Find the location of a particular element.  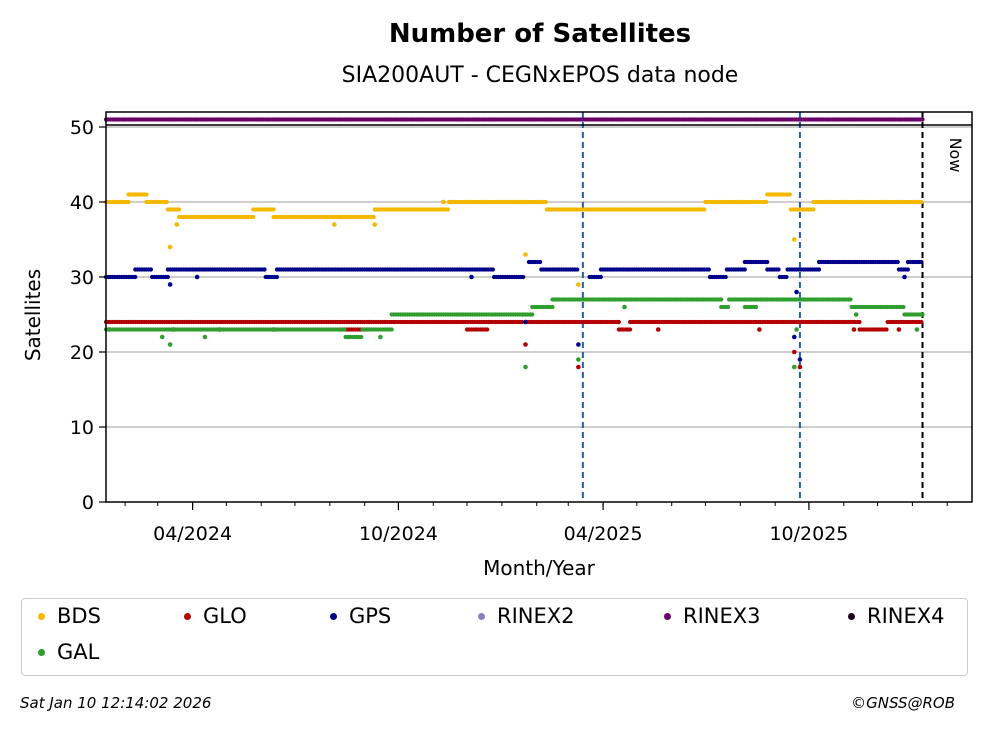

x-tick-label: 10/2024 is located at coordinates (398, 534).